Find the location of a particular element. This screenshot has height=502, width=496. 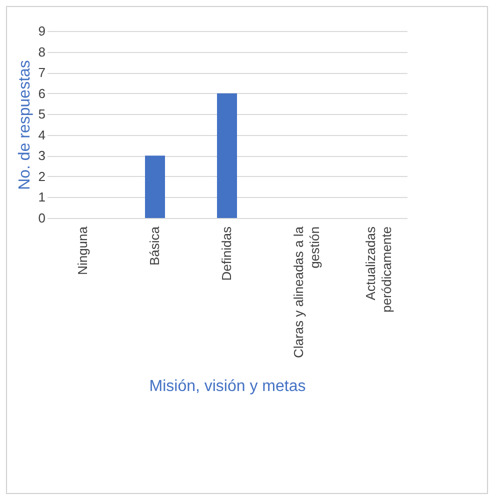

x-tick-label: Básica is located at coordinates (154, 246).